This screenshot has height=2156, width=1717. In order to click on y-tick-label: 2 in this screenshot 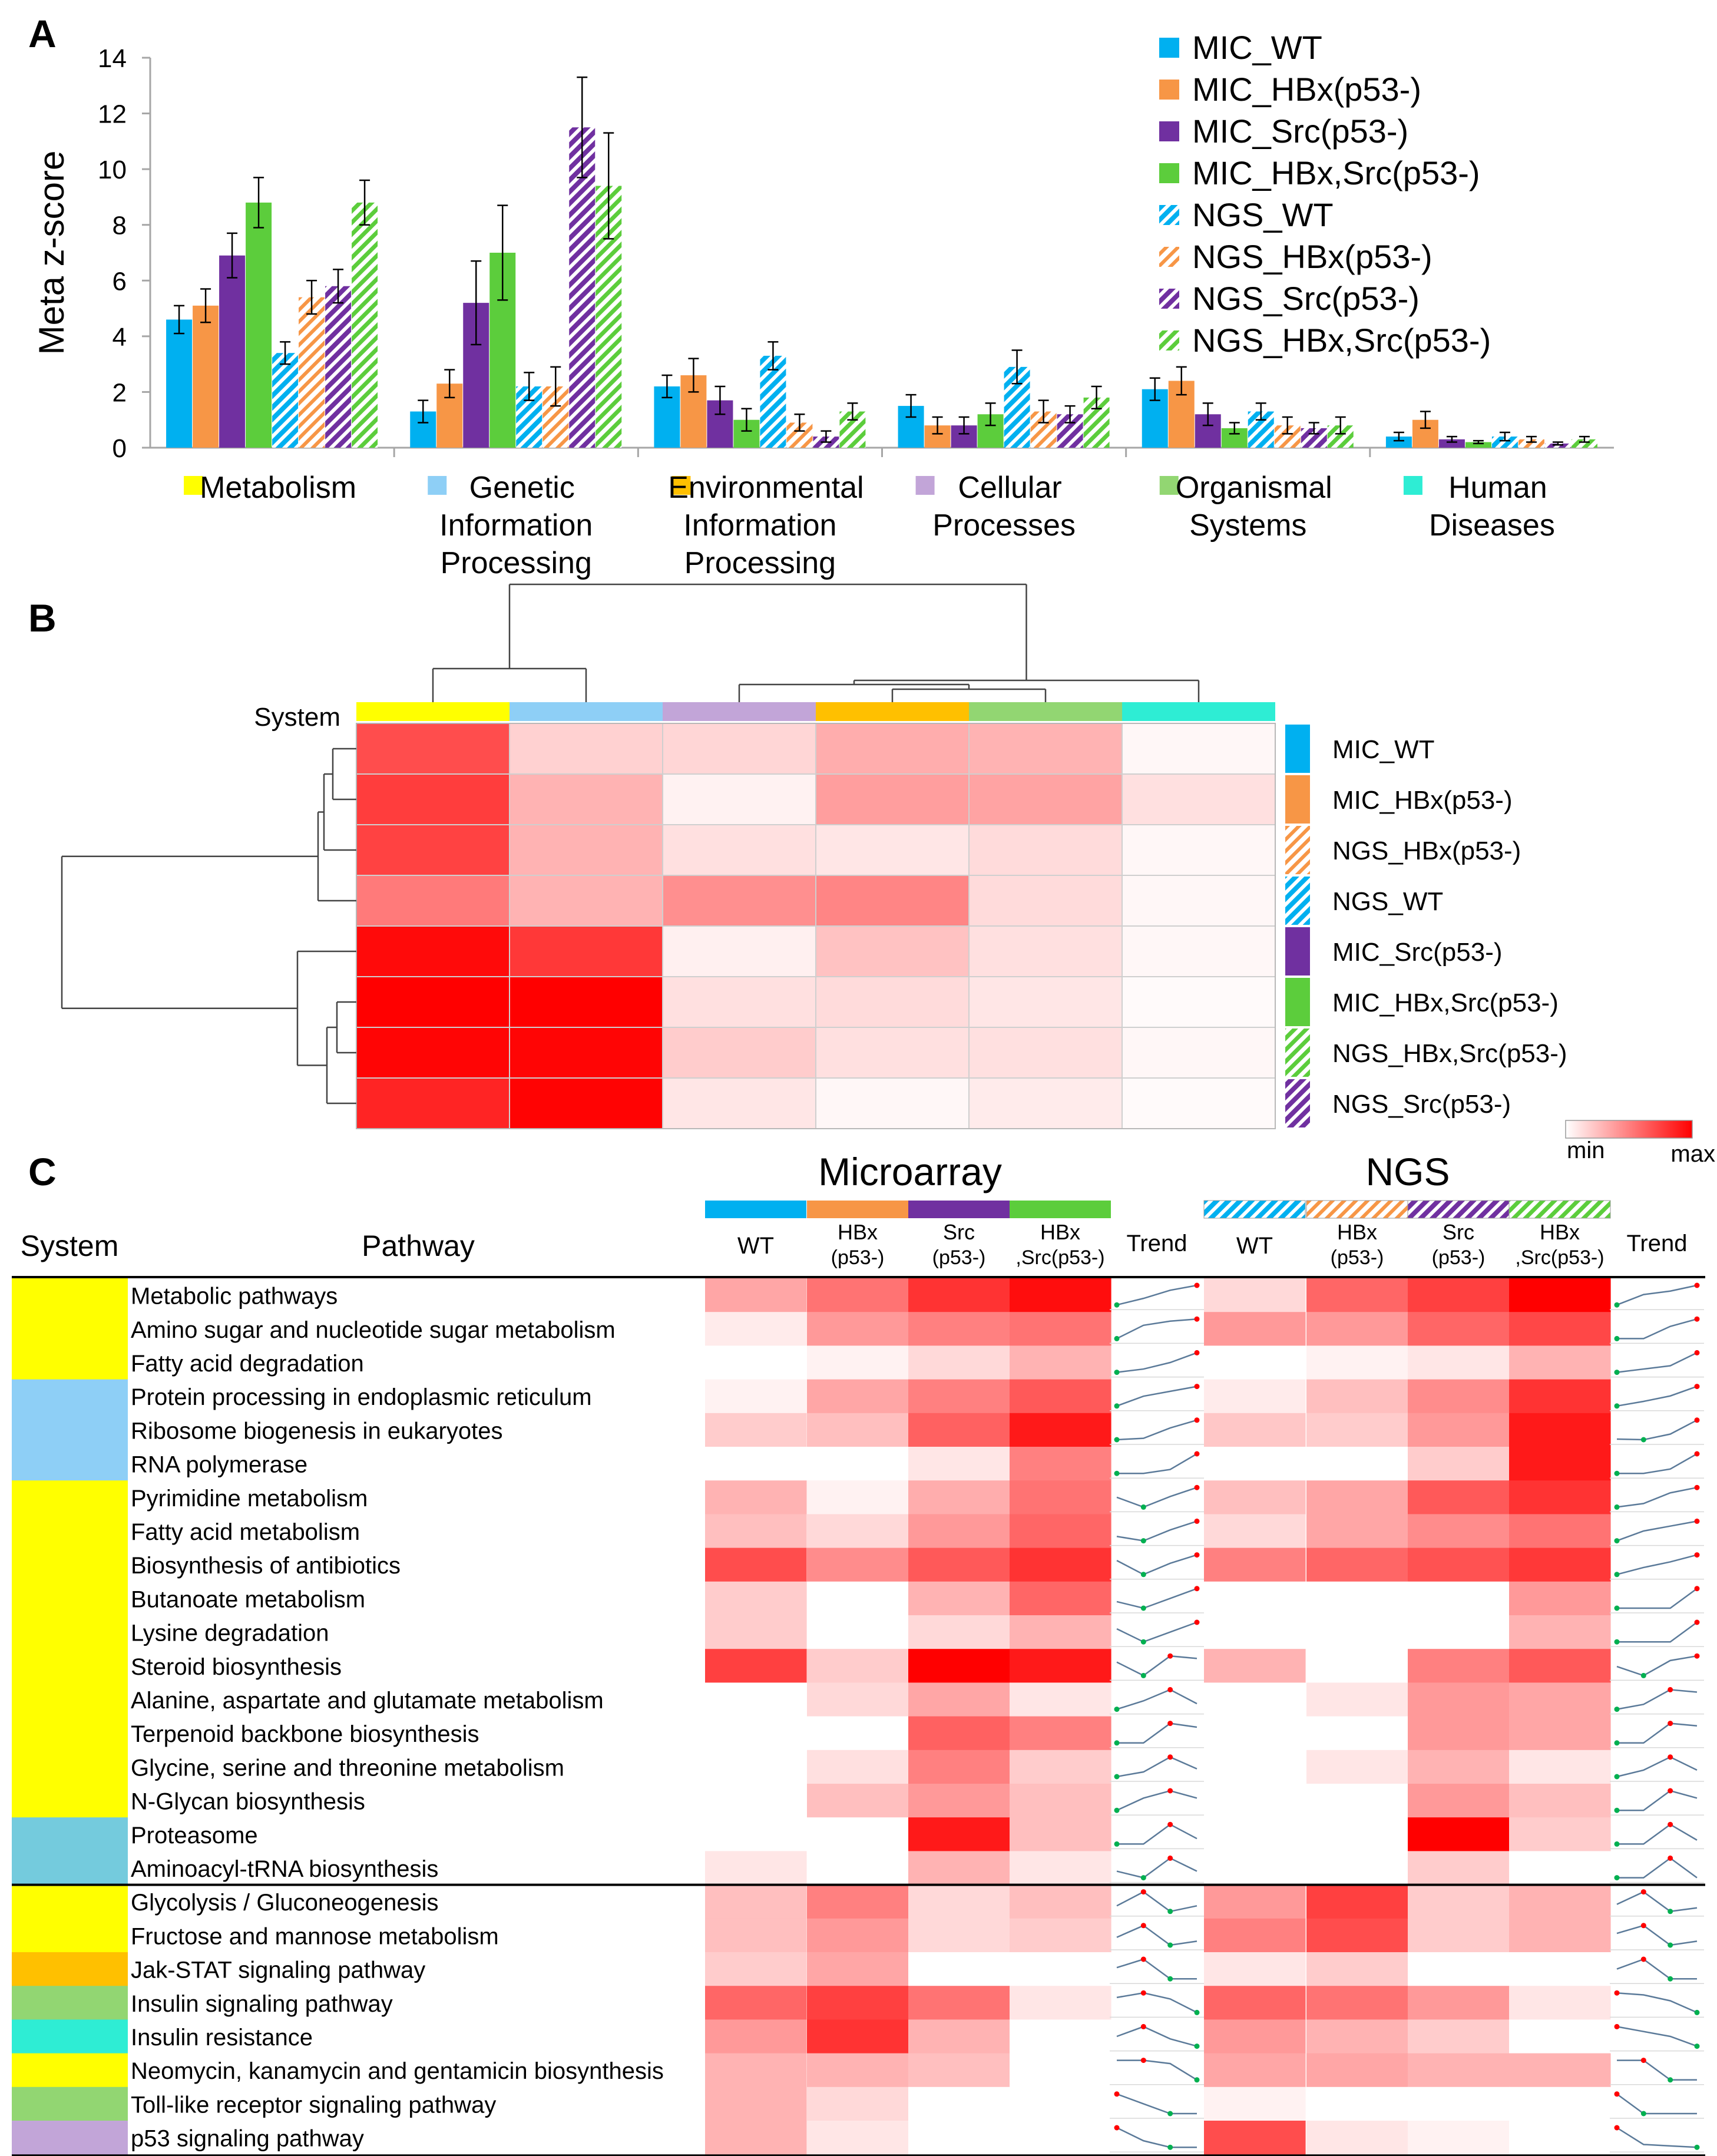, I will do `click(120, 392)`.